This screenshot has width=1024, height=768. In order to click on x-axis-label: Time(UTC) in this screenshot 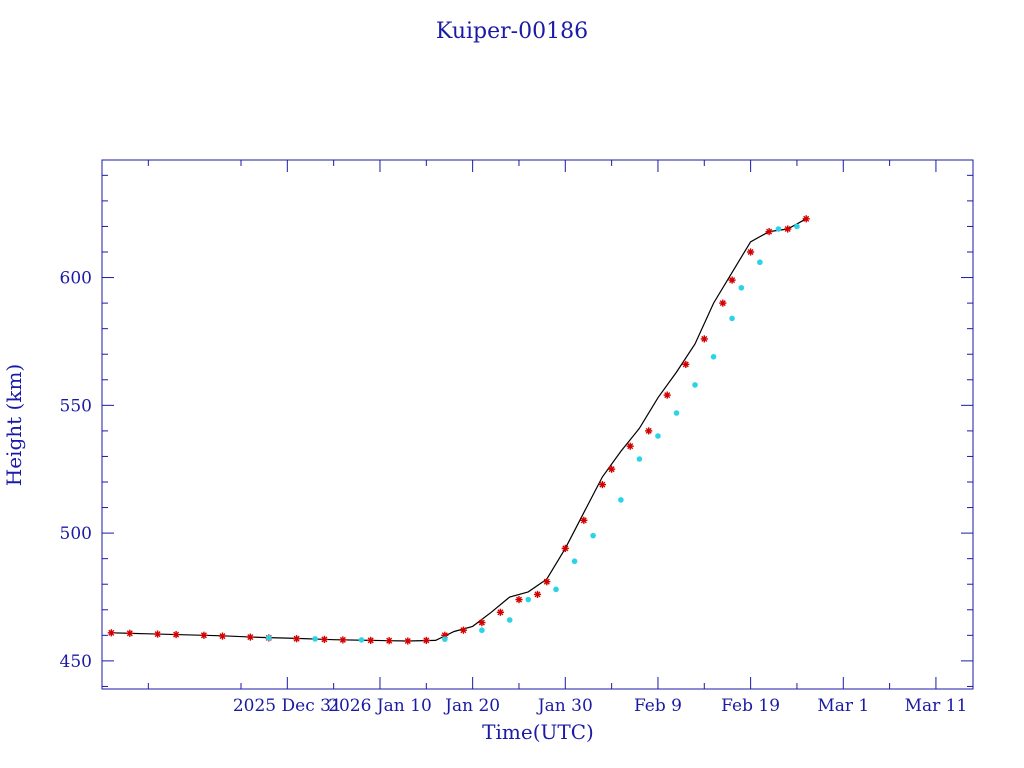, I will do `click(538, 732)`.